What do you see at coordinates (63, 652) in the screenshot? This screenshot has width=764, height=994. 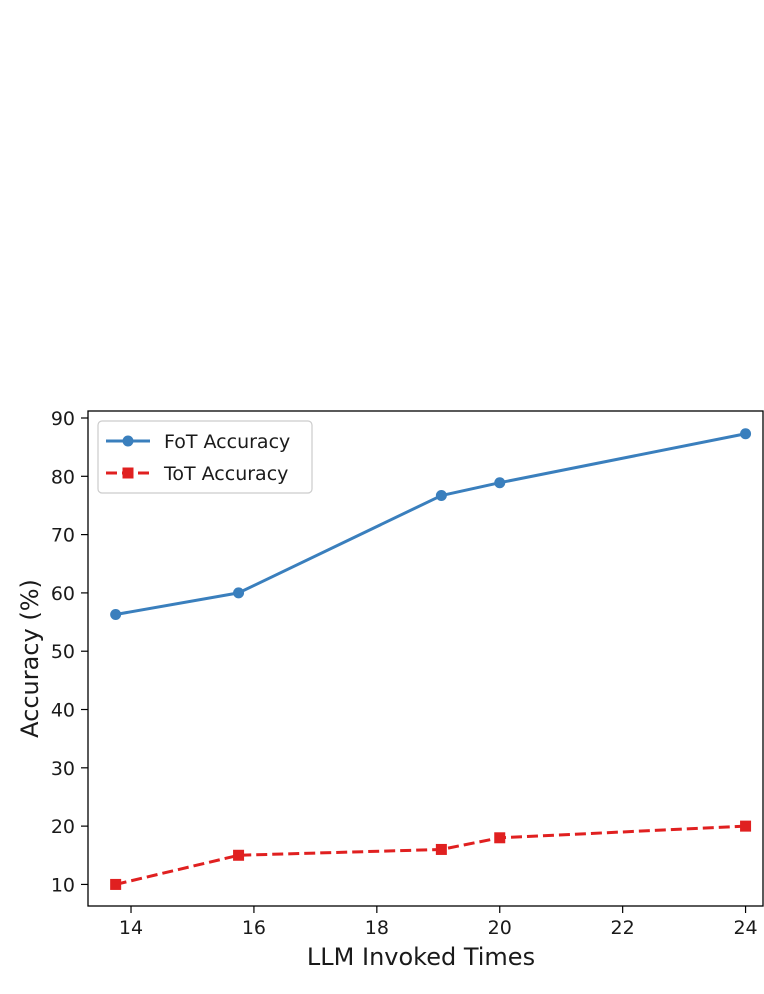 I see `y-tick-label: 50` at bounding box center [63, 652].